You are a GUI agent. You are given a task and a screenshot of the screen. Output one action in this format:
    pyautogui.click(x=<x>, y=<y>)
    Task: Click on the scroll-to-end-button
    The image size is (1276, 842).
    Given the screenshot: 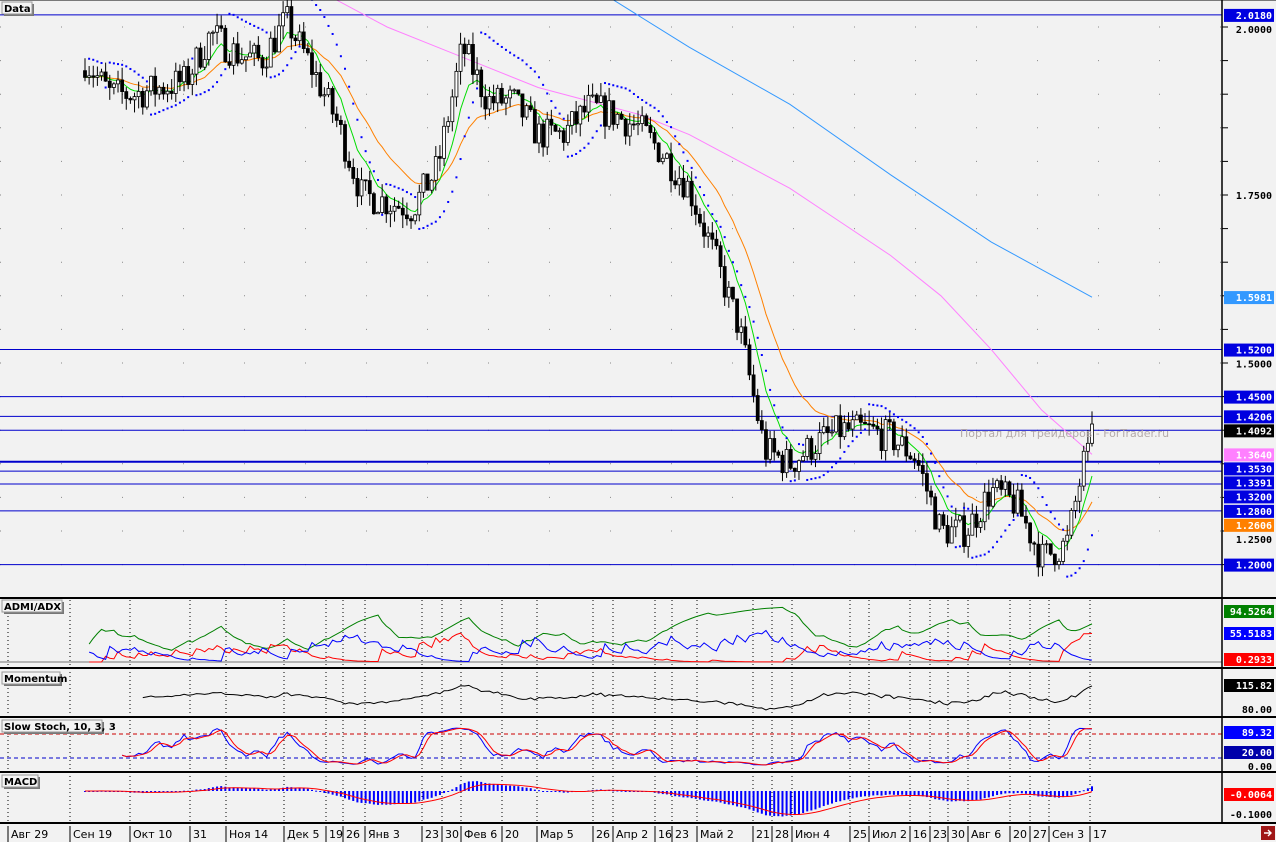 What is the action you would take?
    pyautogui.click(x=1268, y=833)
    